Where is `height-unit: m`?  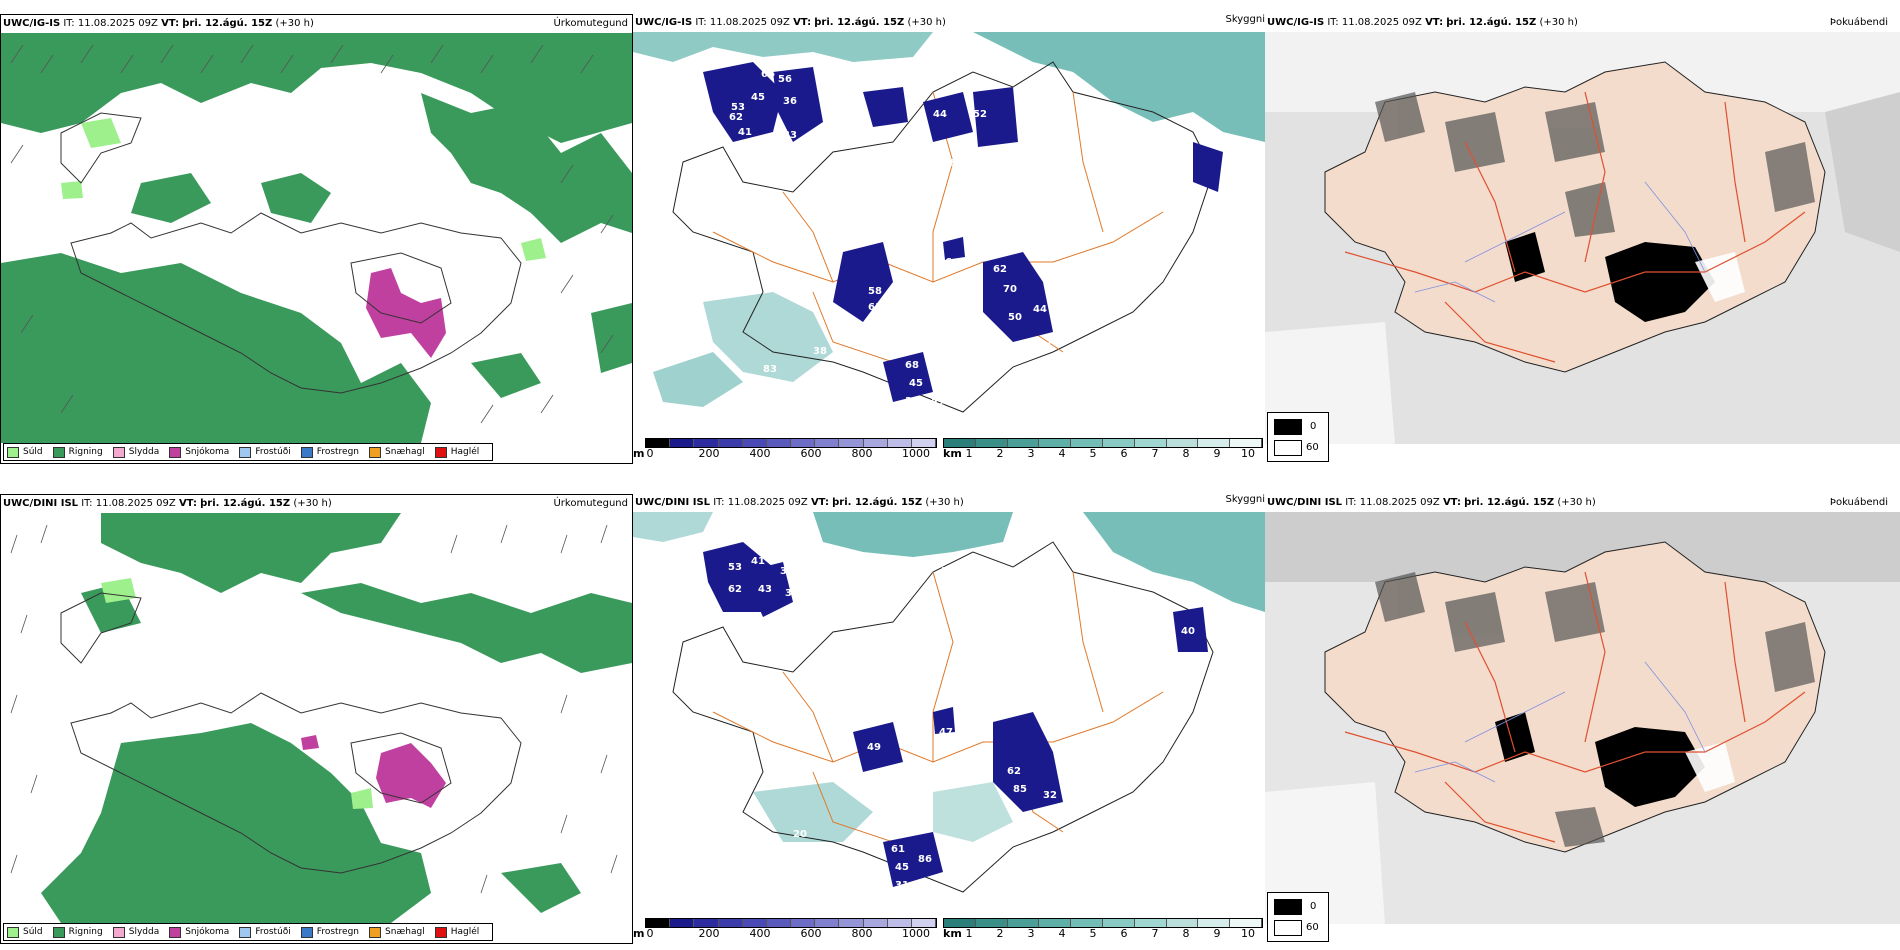 height-unit: m is located at coordinates (639, 933).